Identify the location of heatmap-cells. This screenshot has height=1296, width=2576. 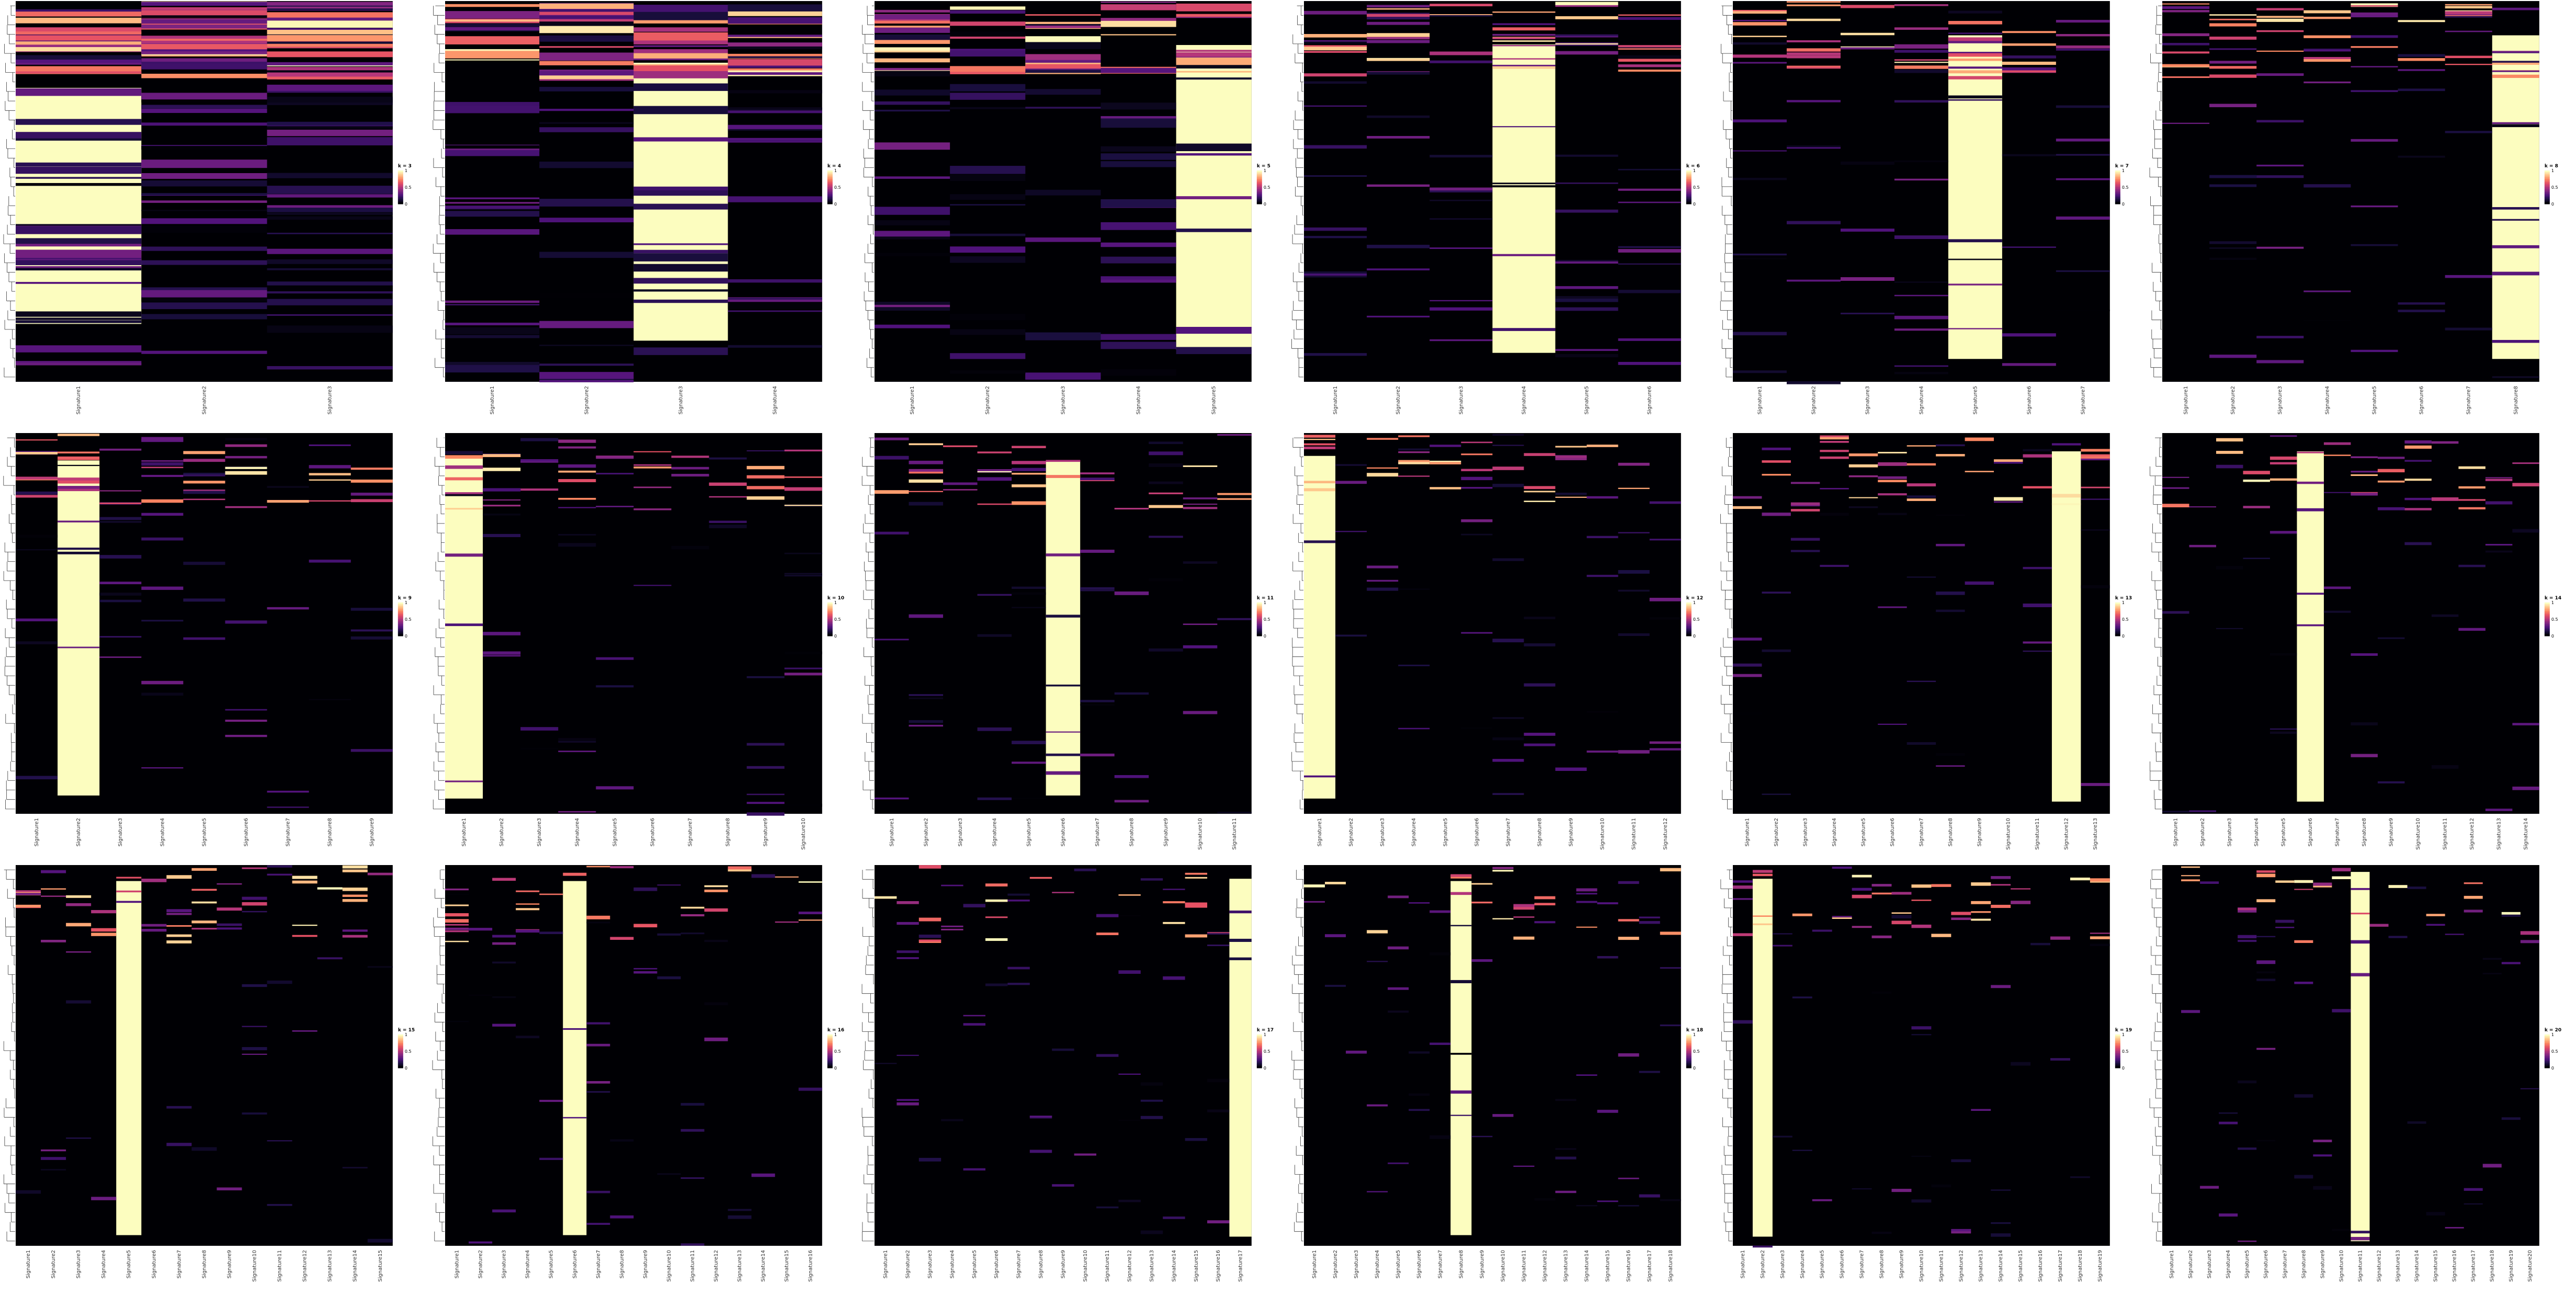
(633, 627).